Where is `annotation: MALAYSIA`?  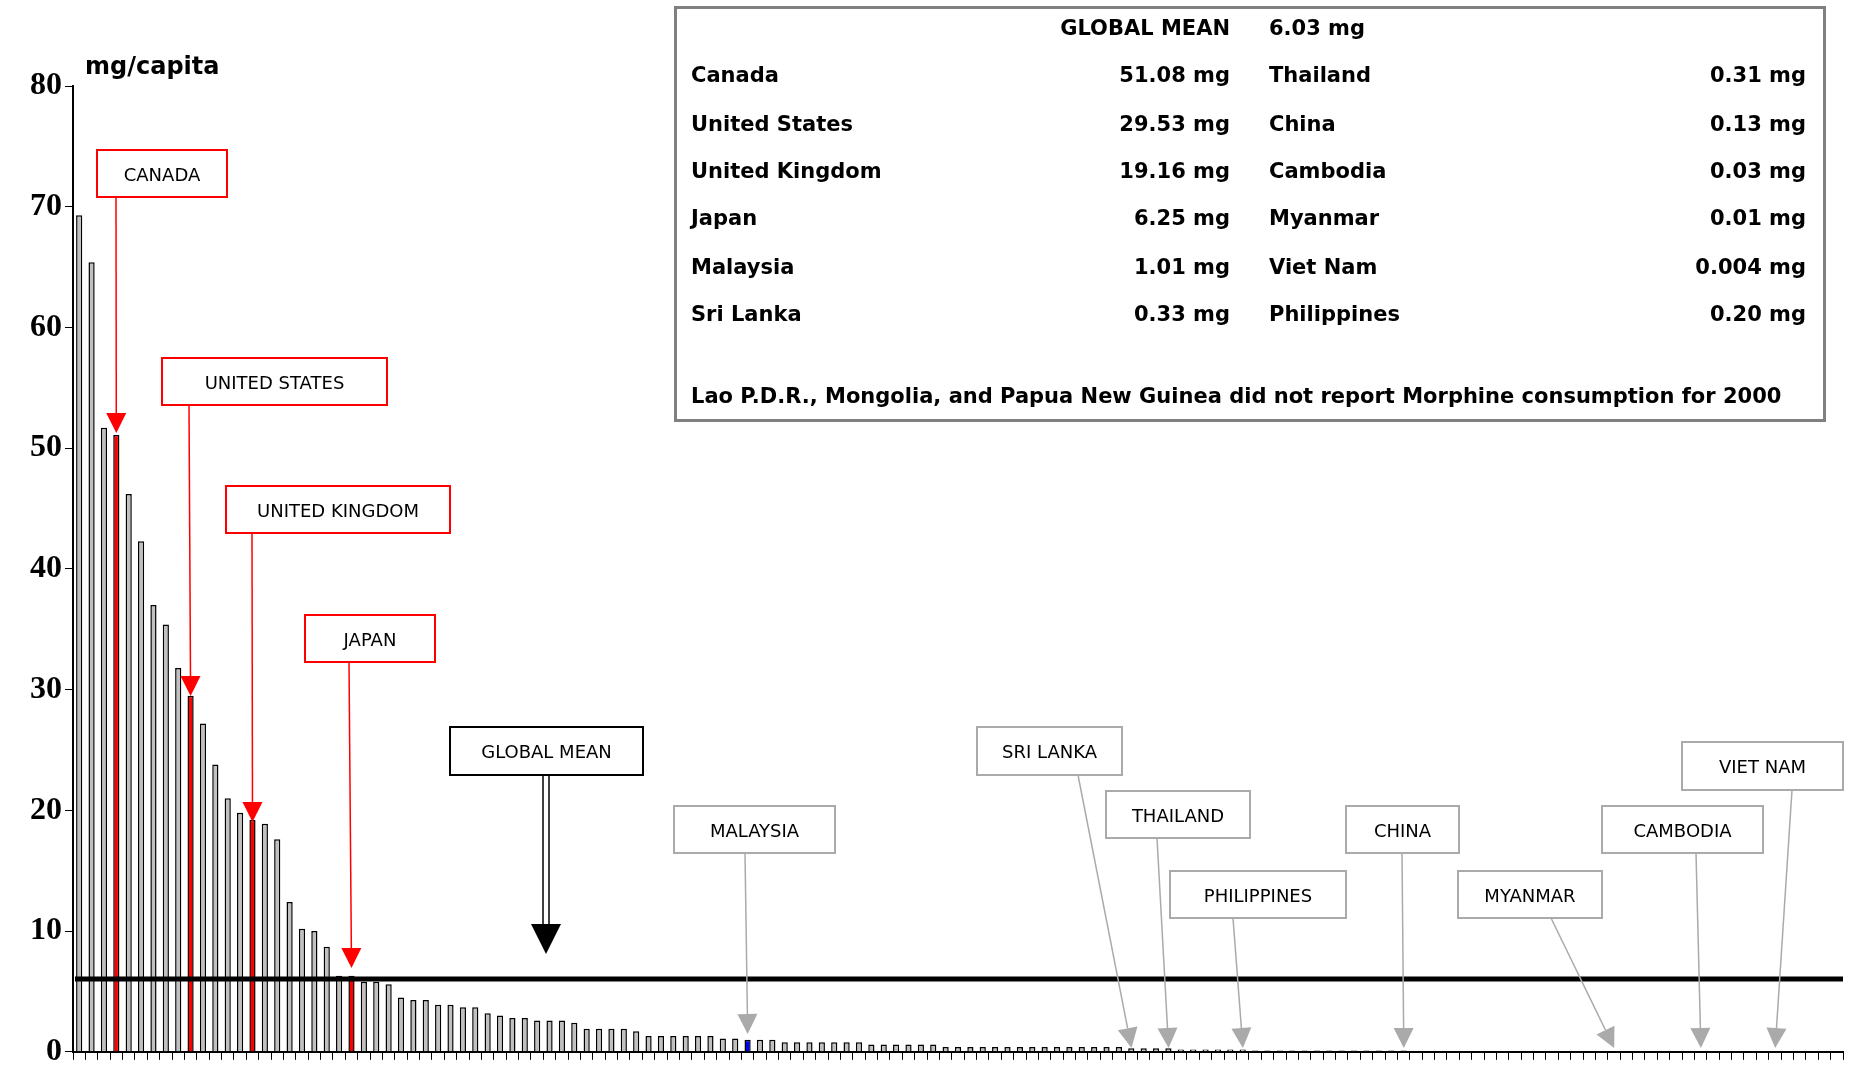
annotation: MALAYSIA is located at coordinates (754, 830).